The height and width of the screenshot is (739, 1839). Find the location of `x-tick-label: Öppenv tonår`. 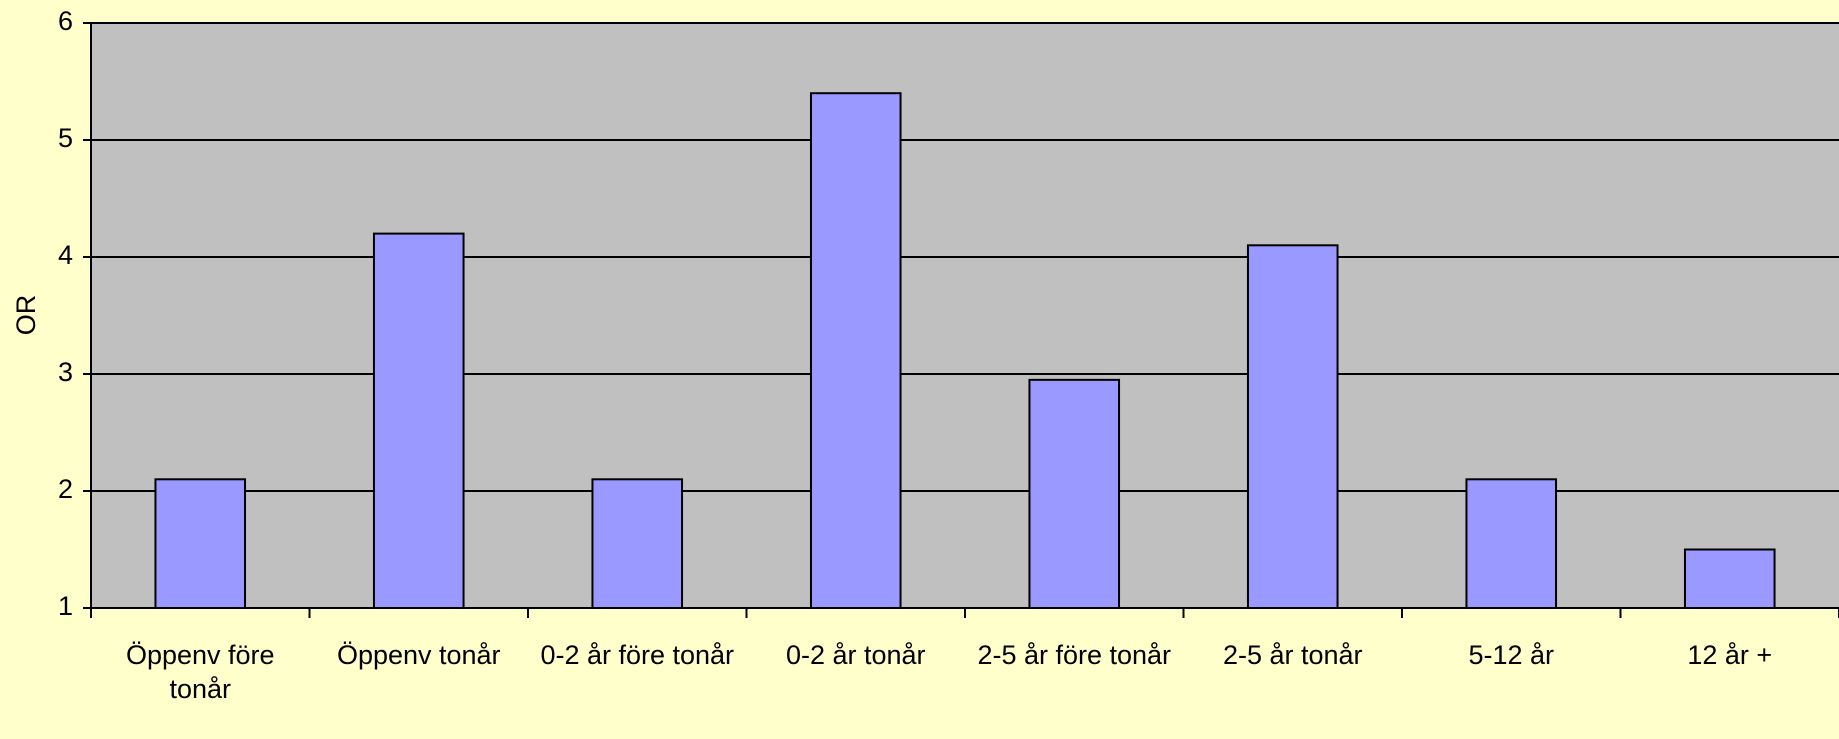

x-tick-label: Öppenv tonår is located at coordinates (418, 655).